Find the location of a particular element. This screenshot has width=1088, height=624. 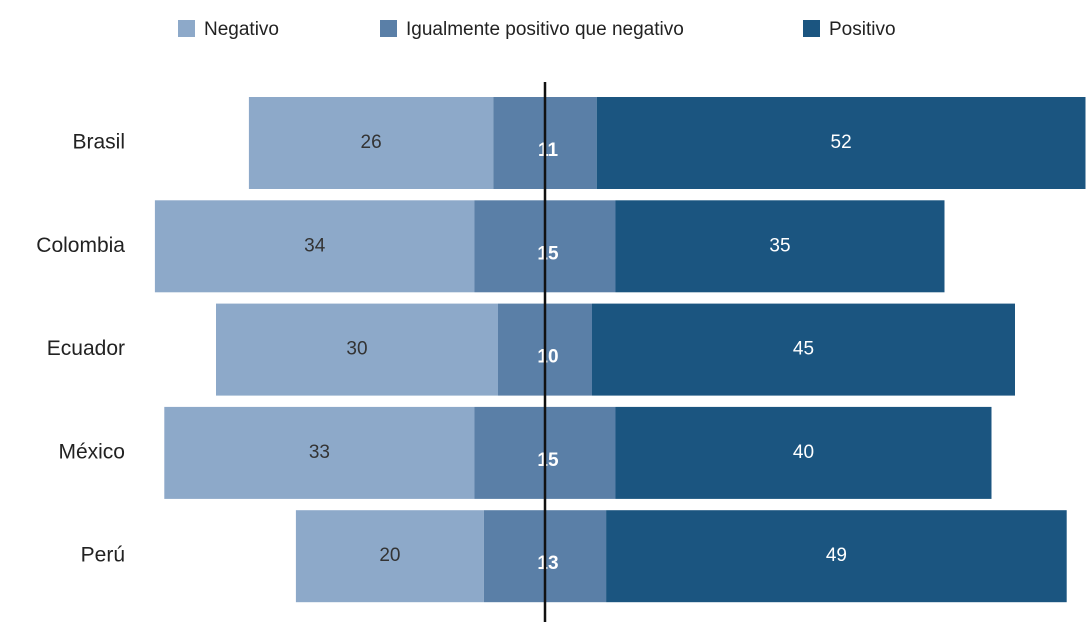

data-label: 49 is located at coordinates (836, 555).